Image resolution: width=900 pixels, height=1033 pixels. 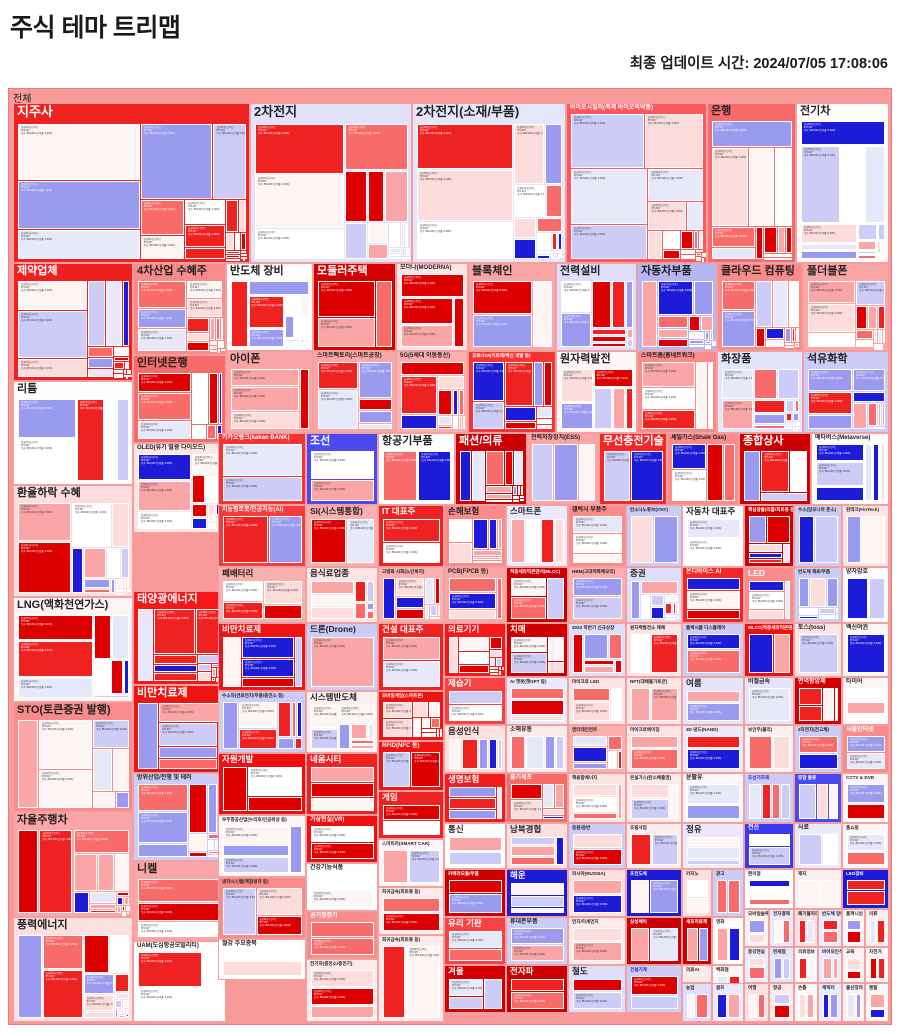 What do you see at coordinates (654, 595) in the screenshot?
I see `treemap-group: 증권` at bounding box center [654, 595].